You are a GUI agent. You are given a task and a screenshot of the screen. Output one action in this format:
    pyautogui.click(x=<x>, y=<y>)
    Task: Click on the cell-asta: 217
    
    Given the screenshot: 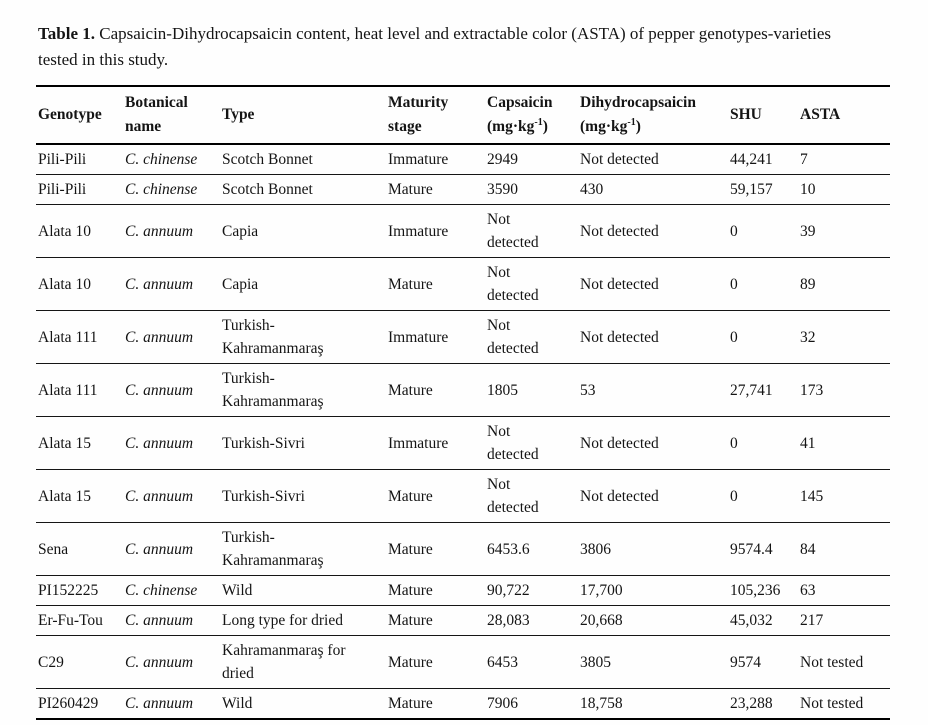 What is the action you would take?
    pyautogui.click(x=844, y=620)
    